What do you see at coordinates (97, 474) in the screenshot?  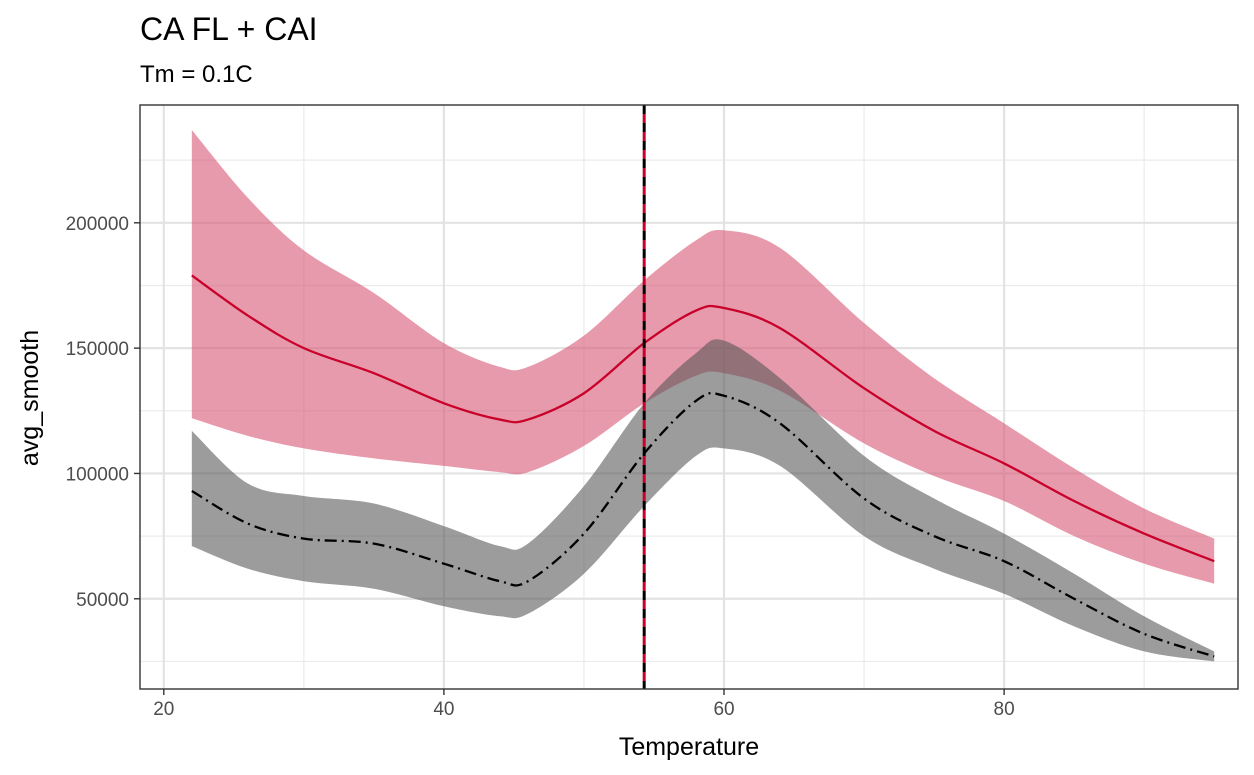 I see `y-tick-label: 100000` at bounding box center [97, 474].